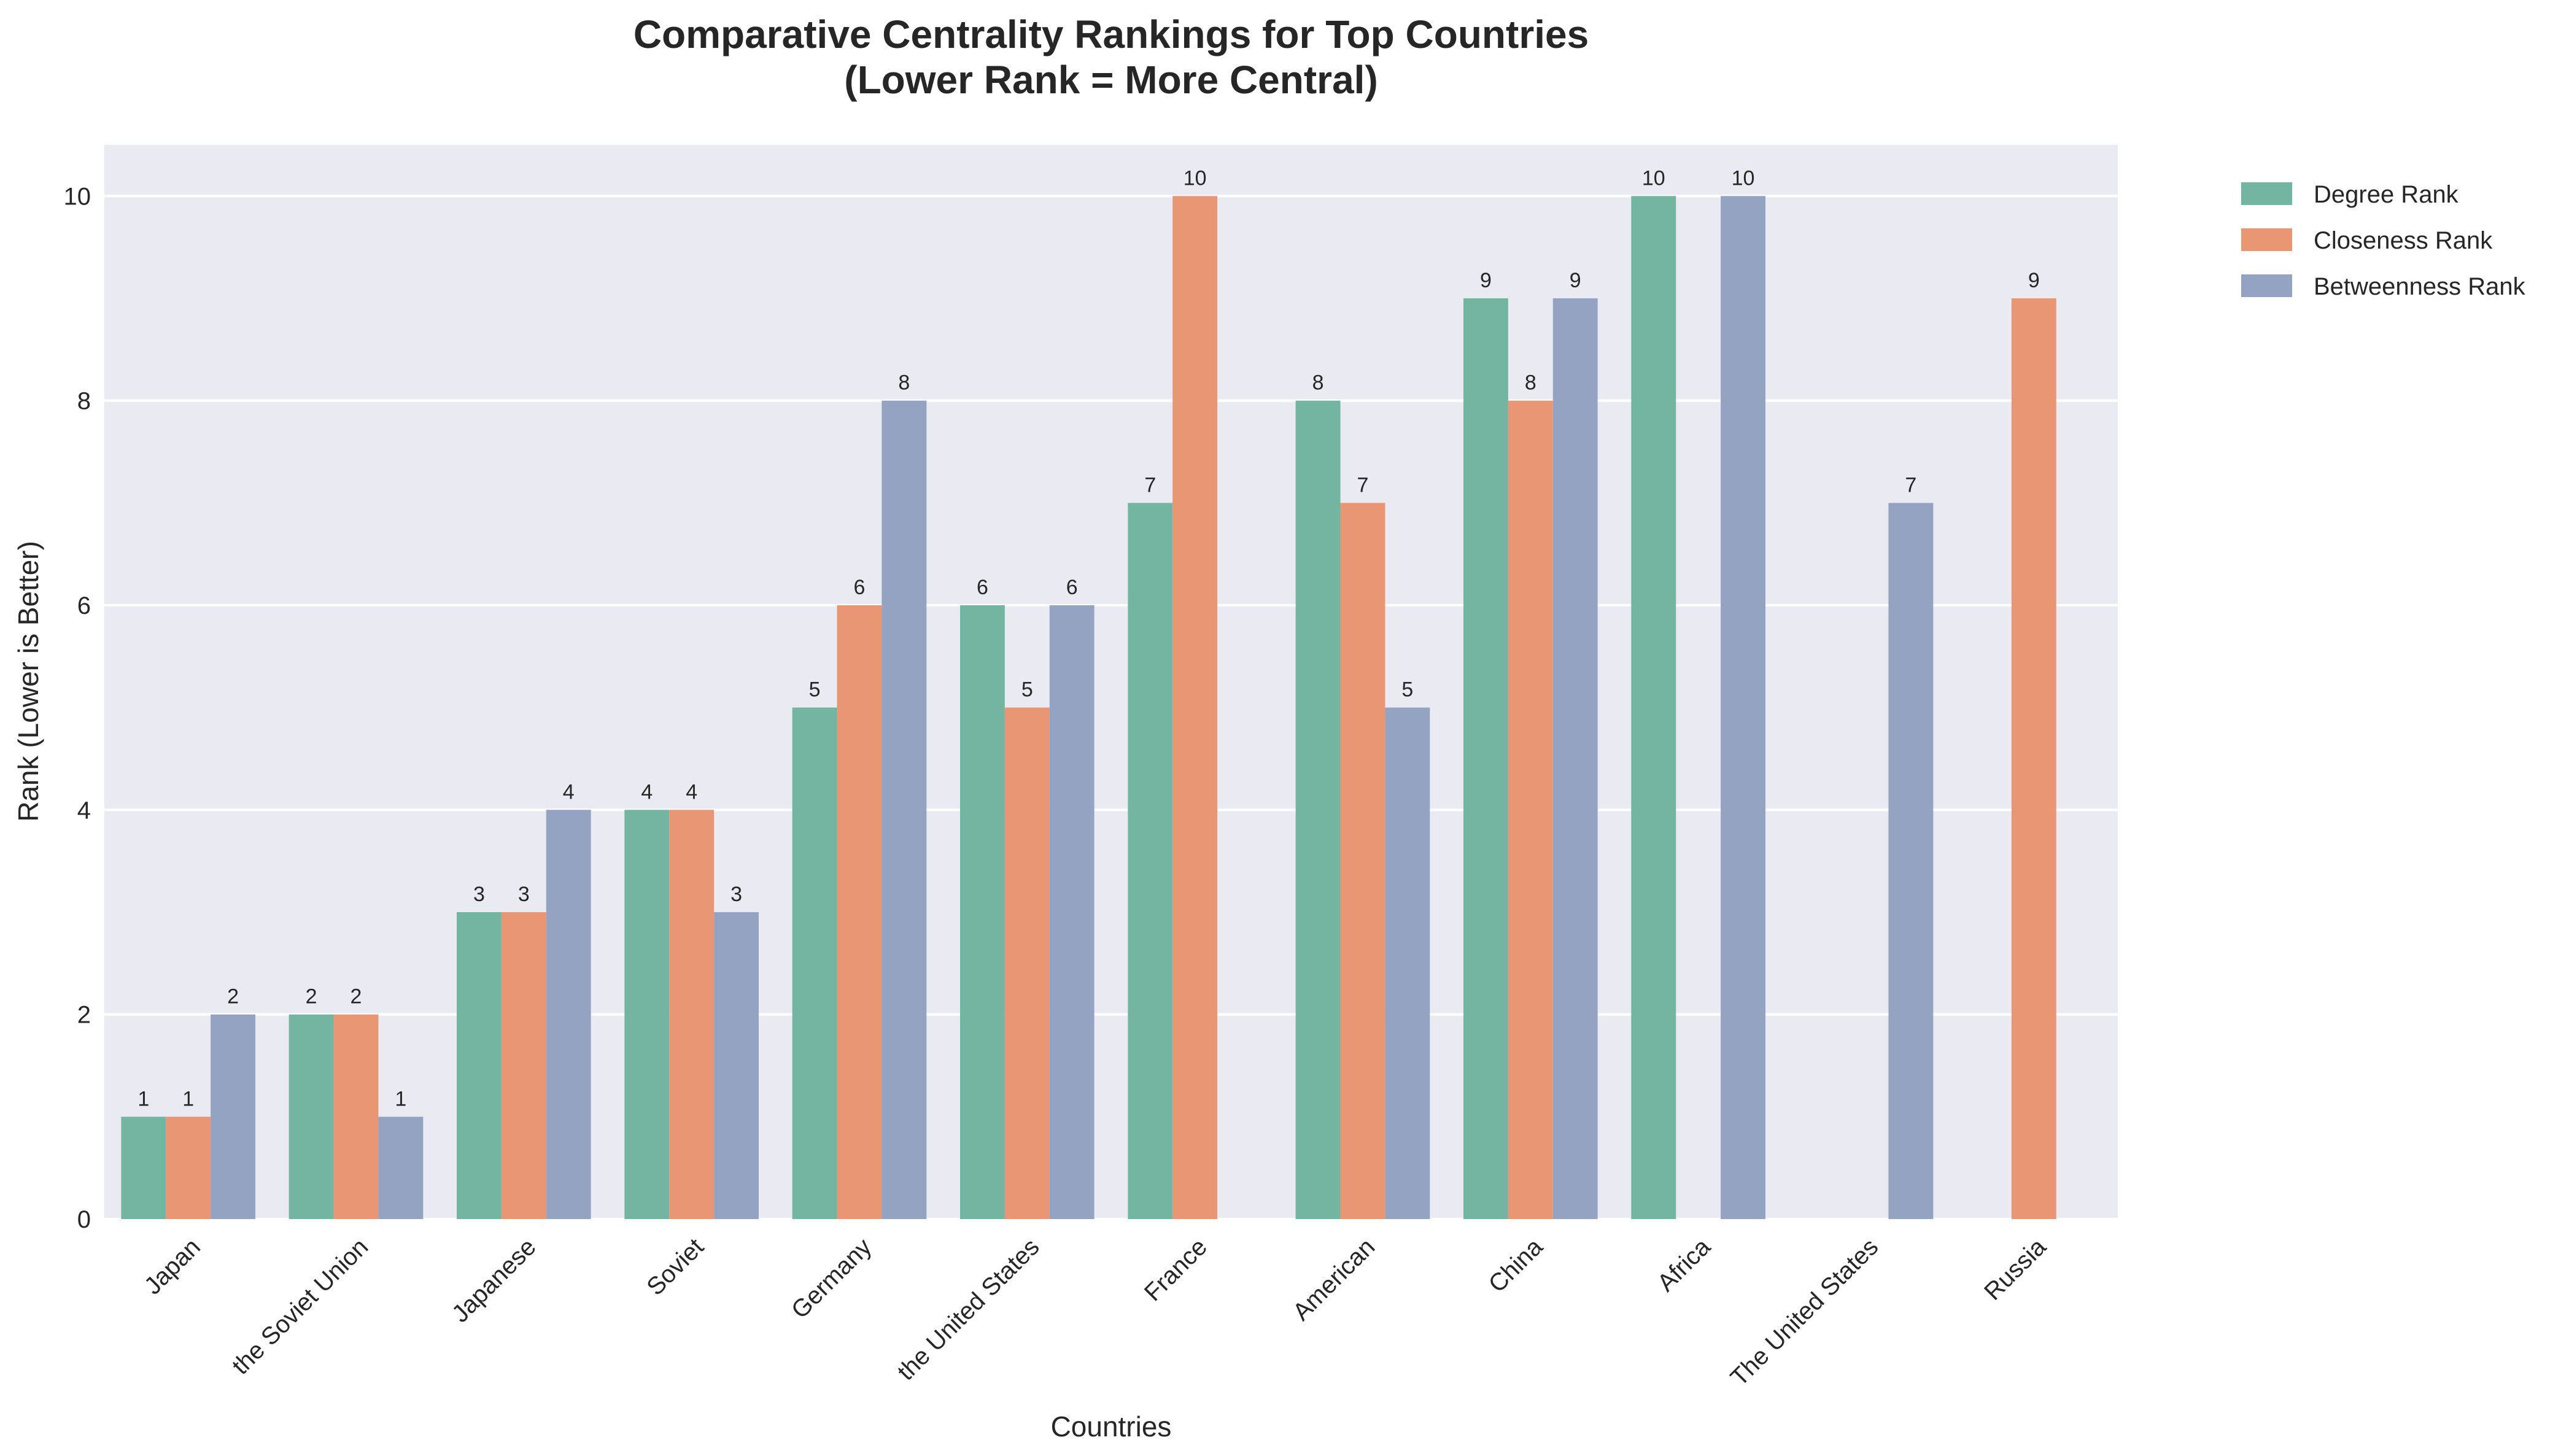 The image size is (2561, 1456). I want to click on legend-label: Closeness Rank, so click(2404, 240).